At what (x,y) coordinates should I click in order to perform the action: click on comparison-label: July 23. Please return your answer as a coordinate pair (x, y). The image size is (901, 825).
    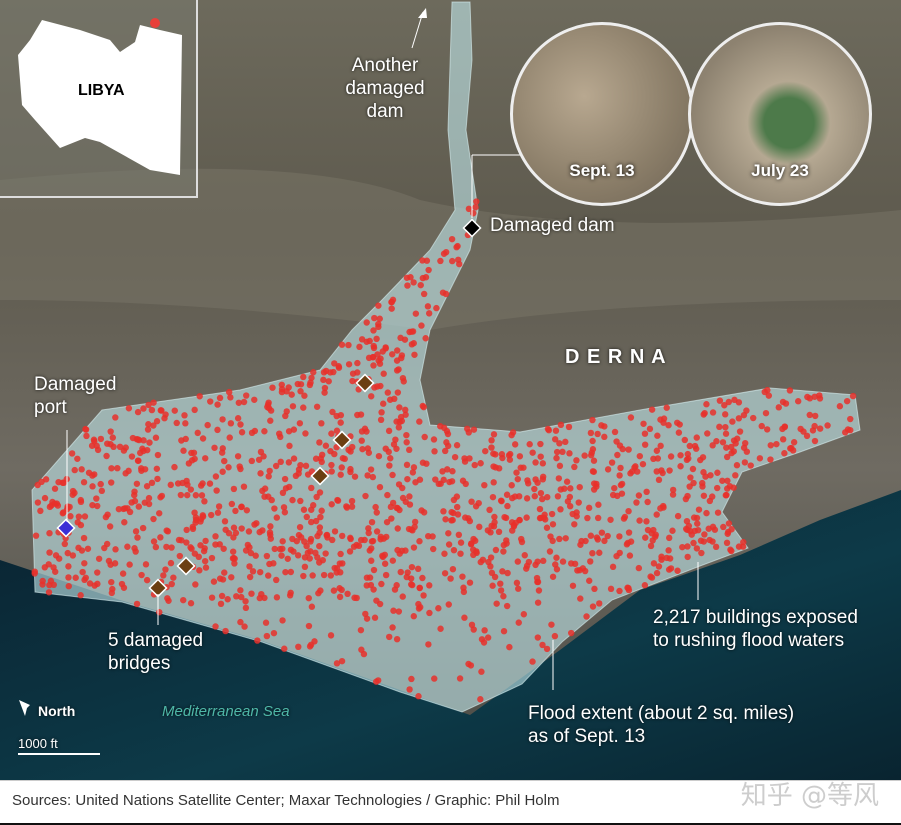
    Looking at the image, I should click on (780, 170).